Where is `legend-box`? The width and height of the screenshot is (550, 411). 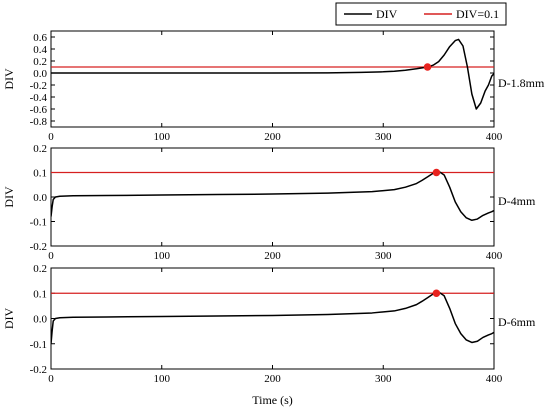 legend-box is located at coordinates (421, 14).